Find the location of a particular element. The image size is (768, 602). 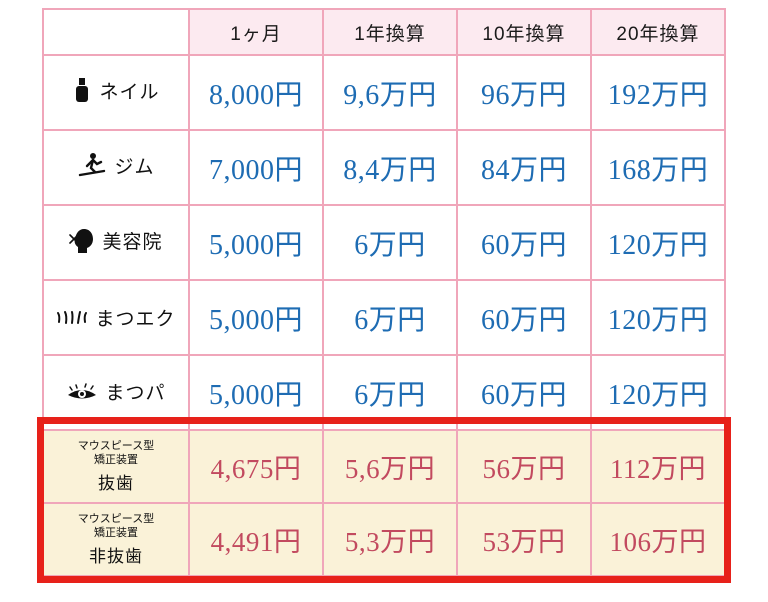

value-cell: 8,000円 is located at coordinates (256, 92).